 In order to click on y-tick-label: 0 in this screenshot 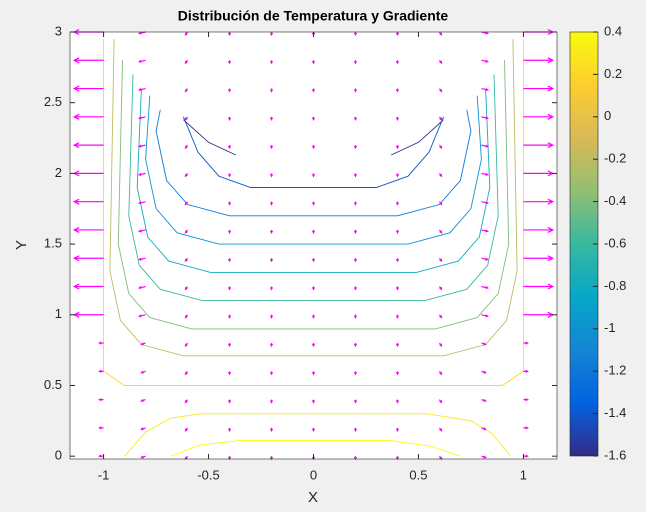, I will do `click(58, 455)`.